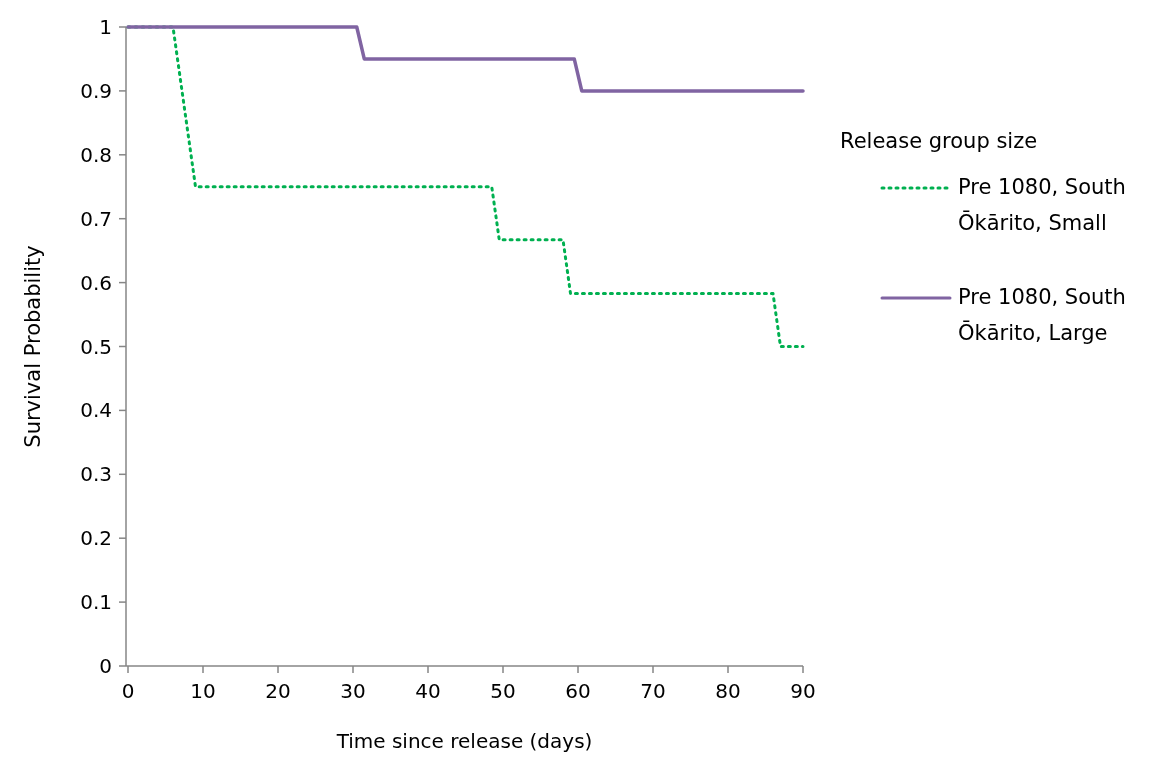 The width and height of the screenshot is (1162, 764). Describe the element at coordinates (96, 282) in the screenshot. I see `y-tick-label: 0.6` at that location.